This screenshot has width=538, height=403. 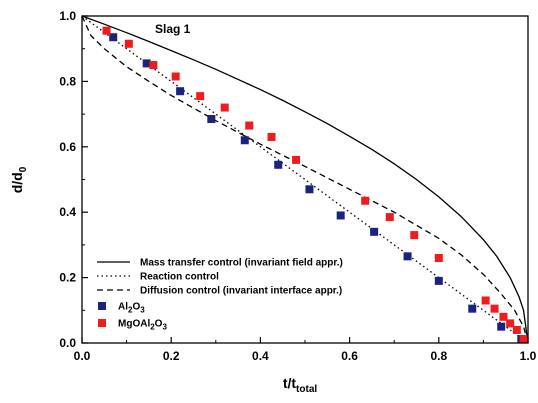 What do you see at coordinates (528, 356) in the screenshot?
I see `x-tick-label: 1.0` at bounding box center [528, 356].